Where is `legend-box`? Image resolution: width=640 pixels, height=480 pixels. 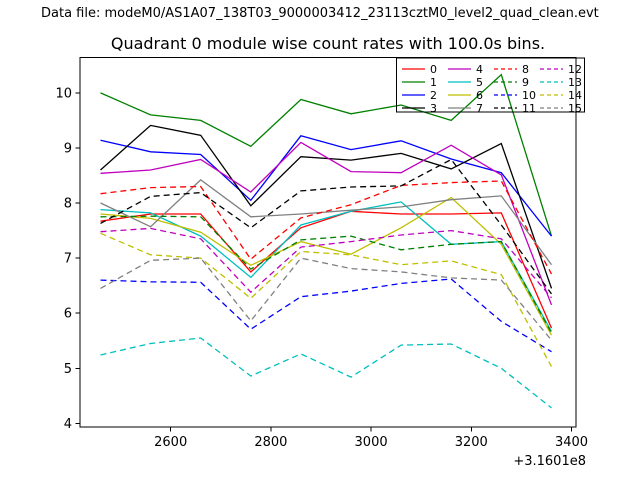 legend-box is located at coordinates (490, 85).